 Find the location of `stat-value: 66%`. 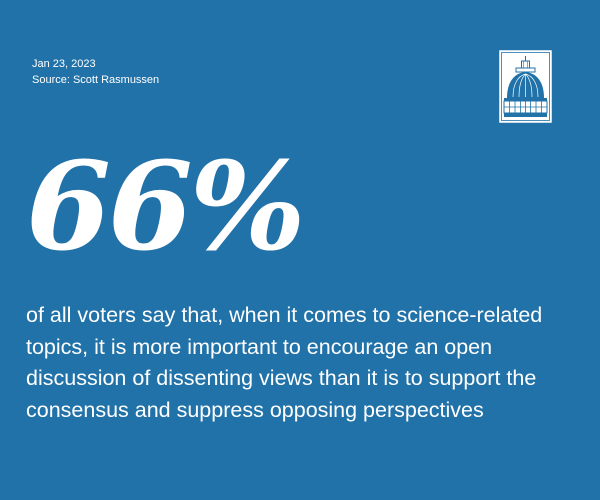

stat-value: 66% is located at coordinates (166, 206).